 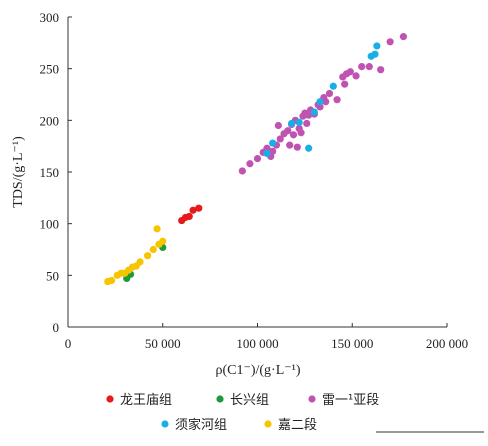 I want to click on x-tick-label: 50 000, so click(x=163, y=343).